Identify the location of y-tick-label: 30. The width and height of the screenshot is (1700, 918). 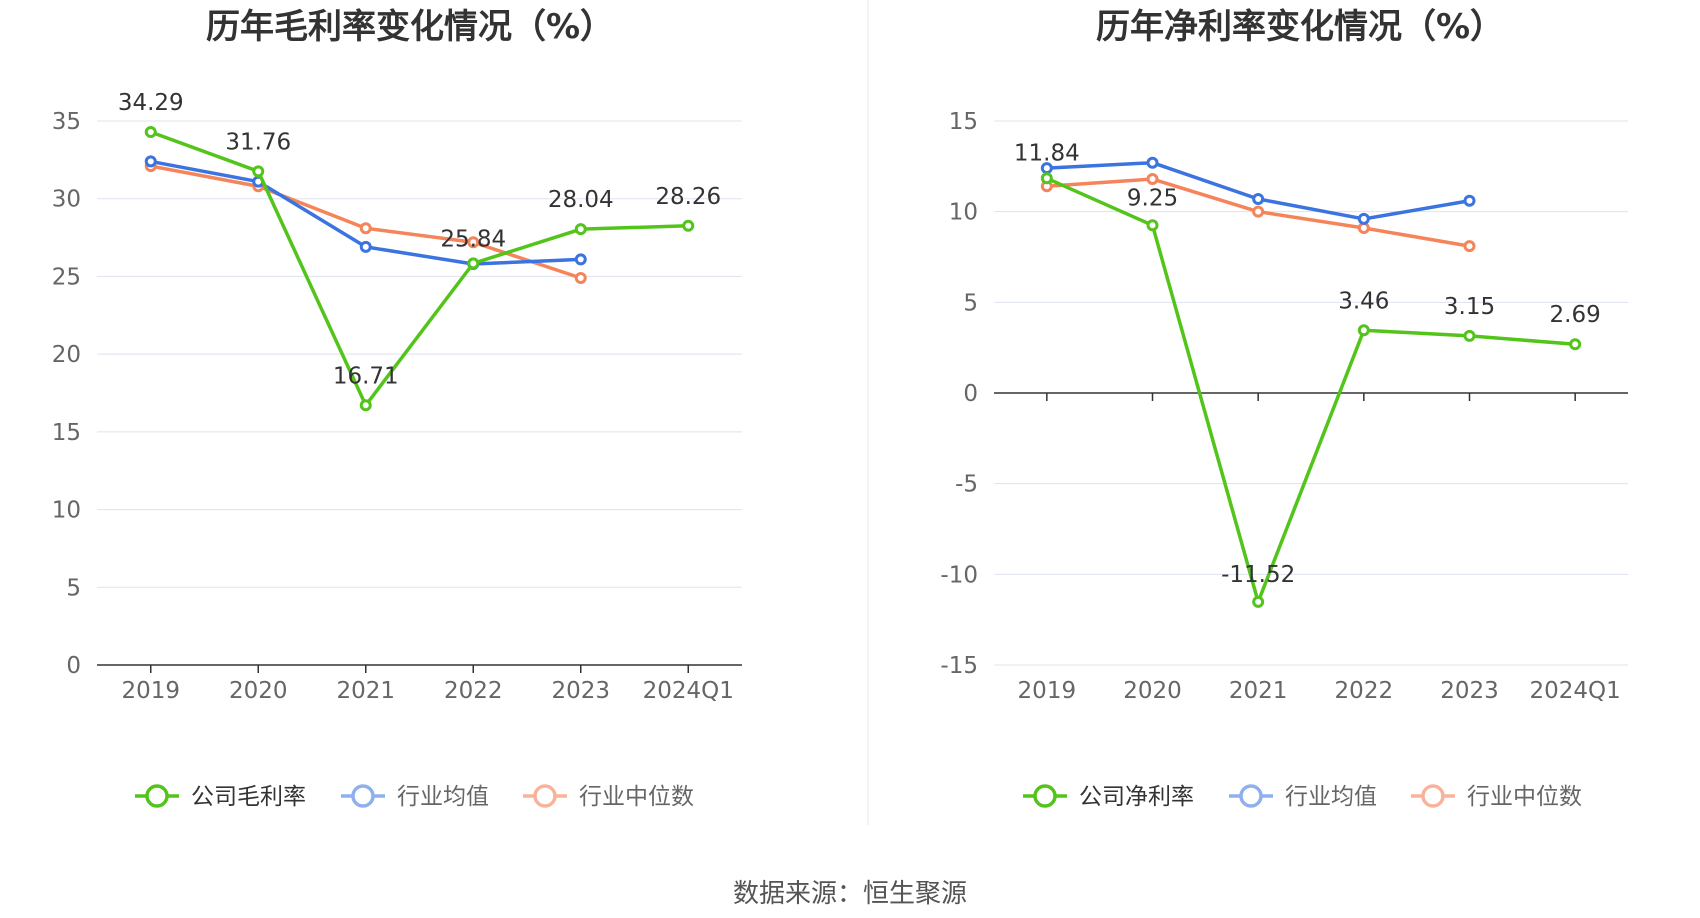
(66, 200).